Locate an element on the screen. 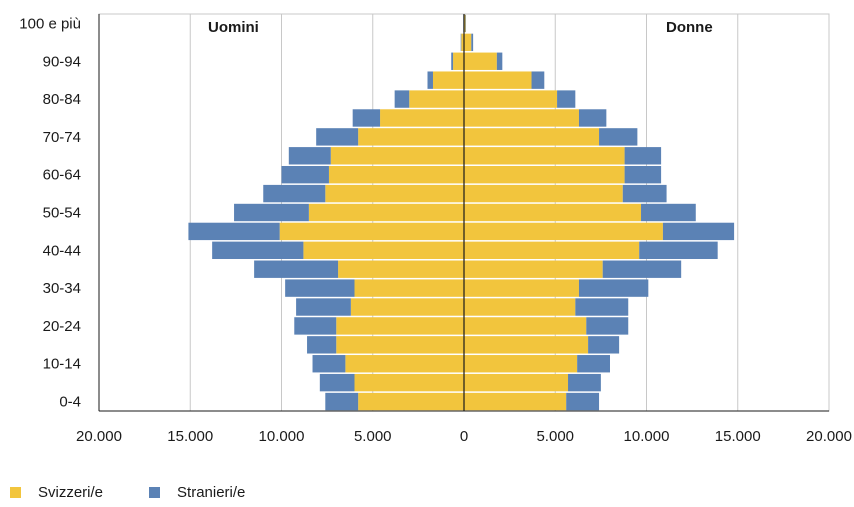  y-tick-label-70-74: 70-74 is located at coordinates (62, 137).